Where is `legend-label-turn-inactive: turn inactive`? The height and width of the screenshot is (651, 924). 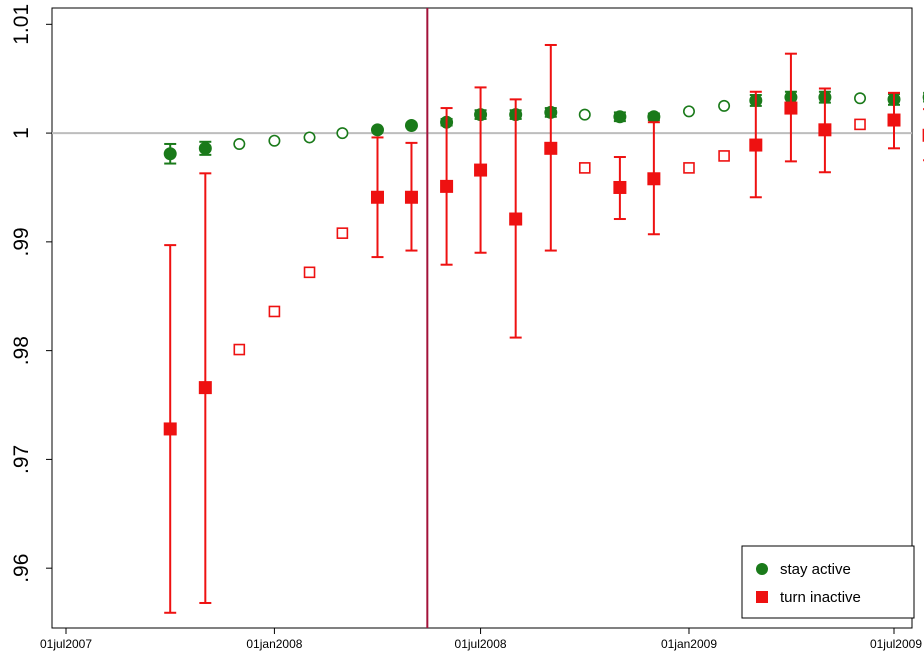
legend-label-turn-inactive: turn inactive is located at coordinates (820, 597).